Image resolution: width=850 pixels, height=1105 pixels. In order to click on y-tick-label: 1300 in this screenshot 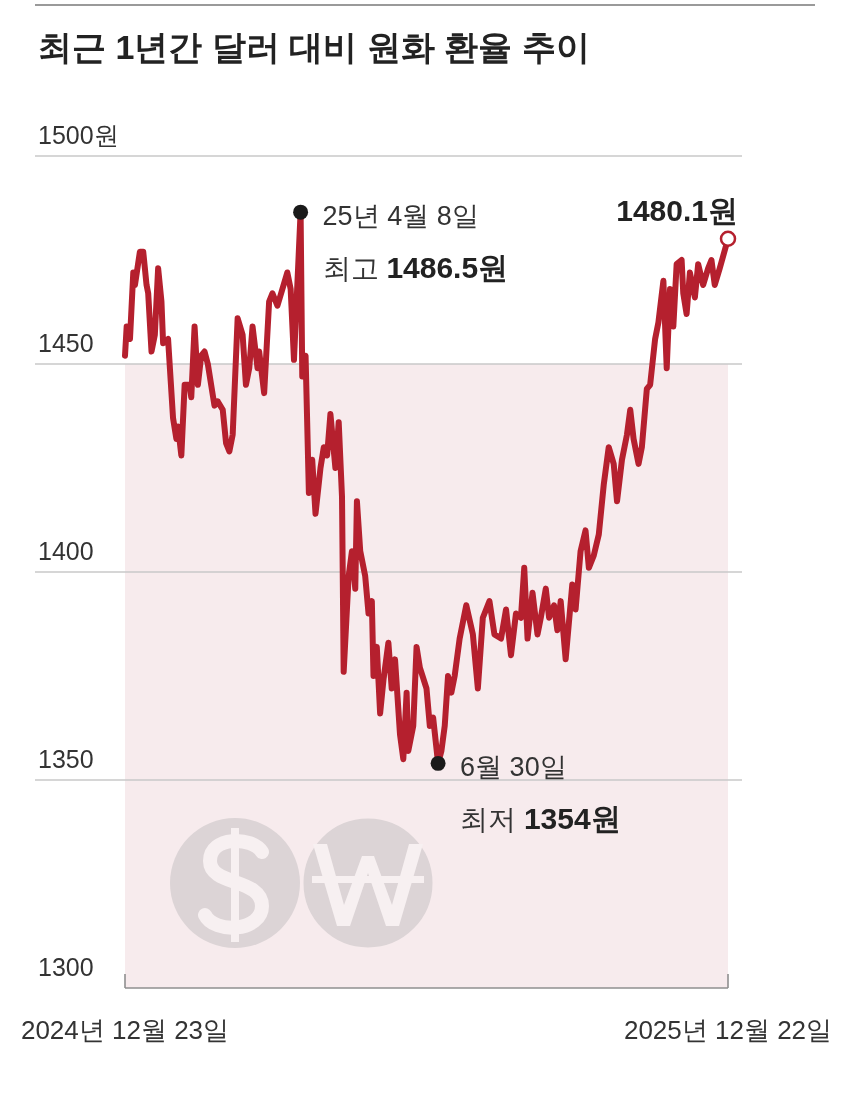, I will do `click(66, 967)`.